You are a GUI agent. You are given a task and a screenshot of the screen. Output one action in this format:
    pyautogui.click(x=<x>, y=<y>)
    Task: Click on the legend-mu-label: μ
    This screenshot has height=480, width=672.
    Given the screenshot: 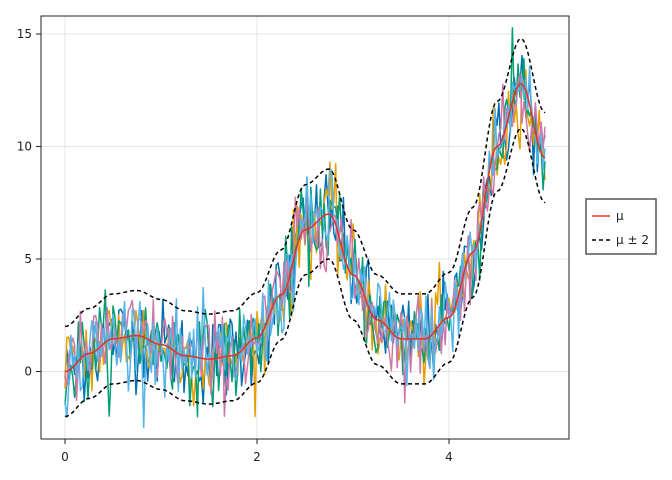 What is the action you would take?
    pyautogui.click(x=620, y=216)
    